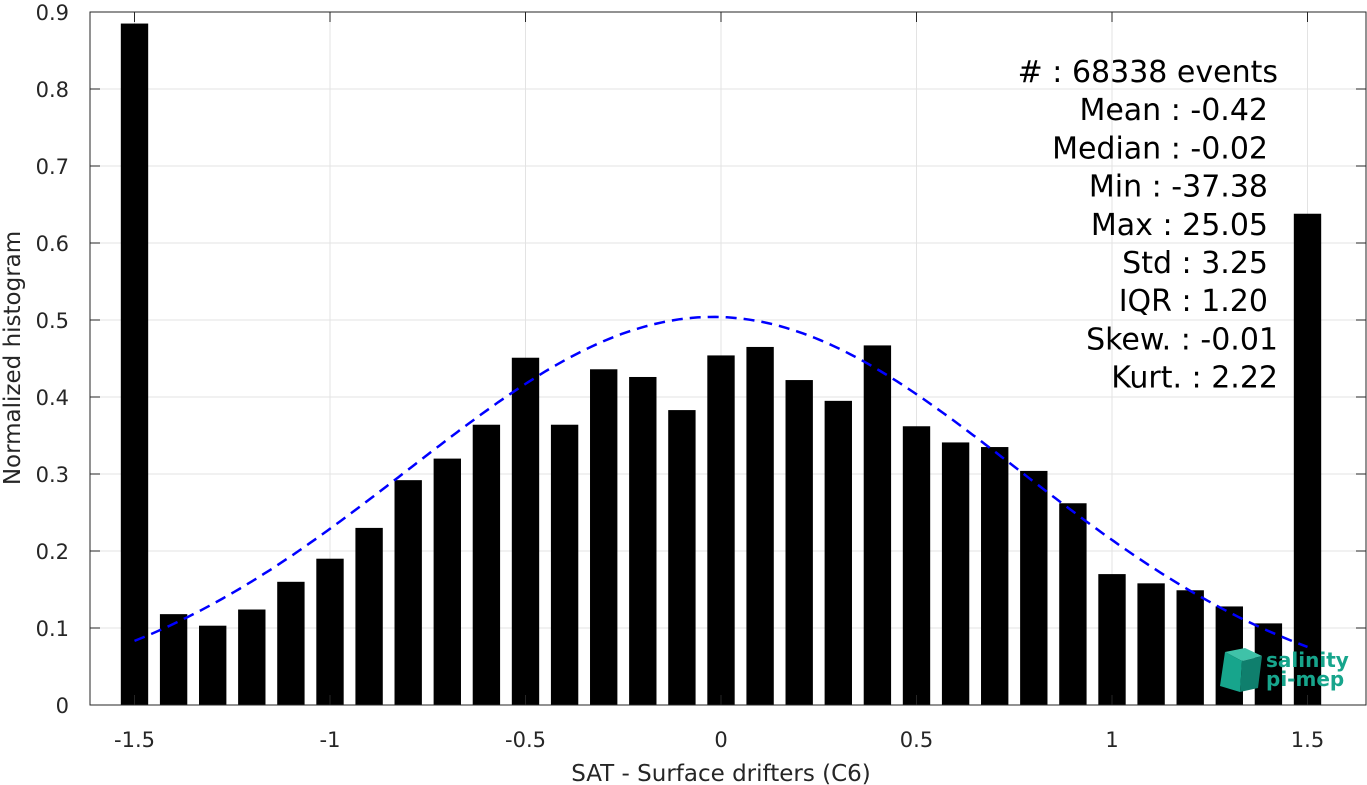 Image resolution: width=1367 pixels, height=785 pixels. What do you see at coordinates (1173, 110) in the screenshot?
I see `stat-line: Mean : -0.42` at bounding box center [1173, 110].